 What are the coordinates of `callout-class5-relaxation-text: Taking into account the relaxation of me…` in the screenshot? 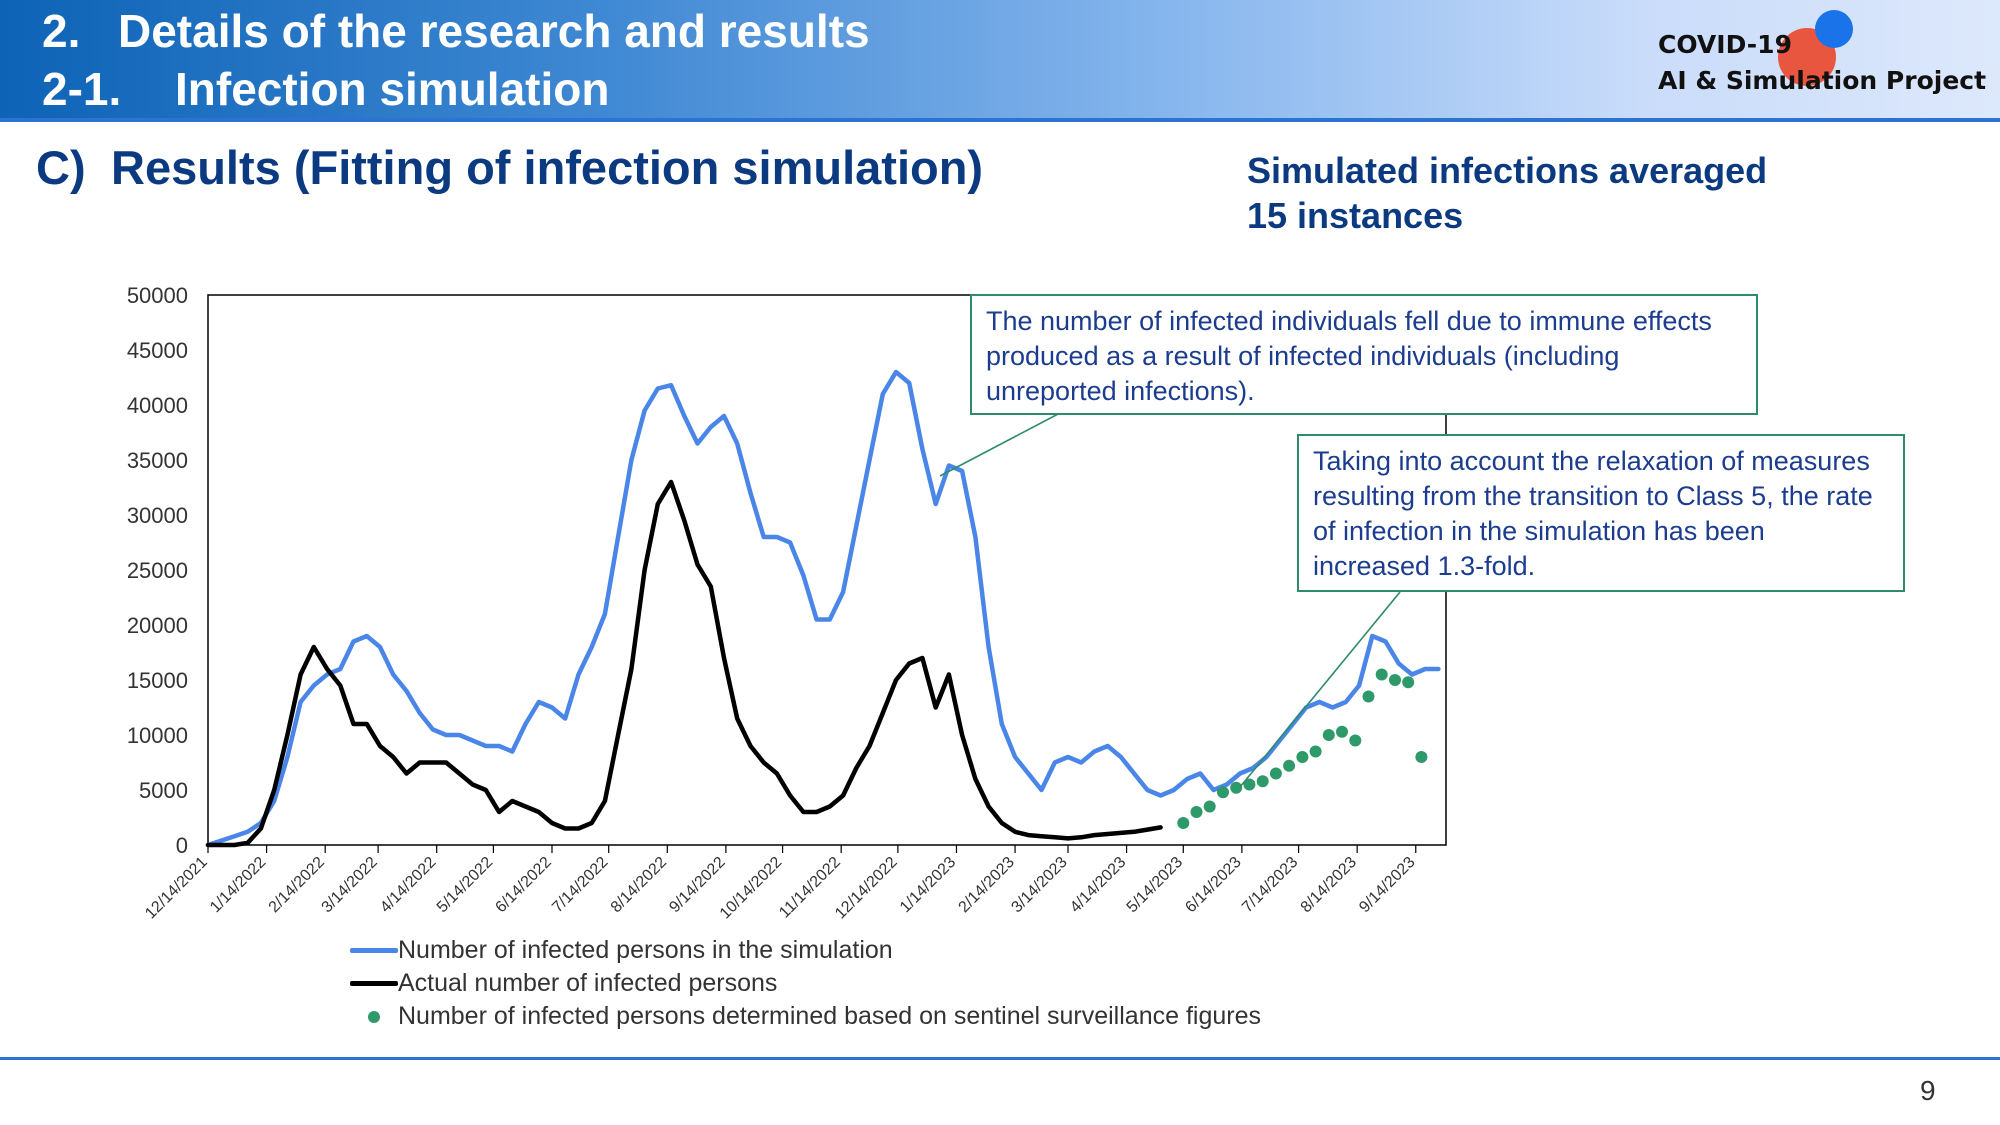 It's located at (1593, 513).